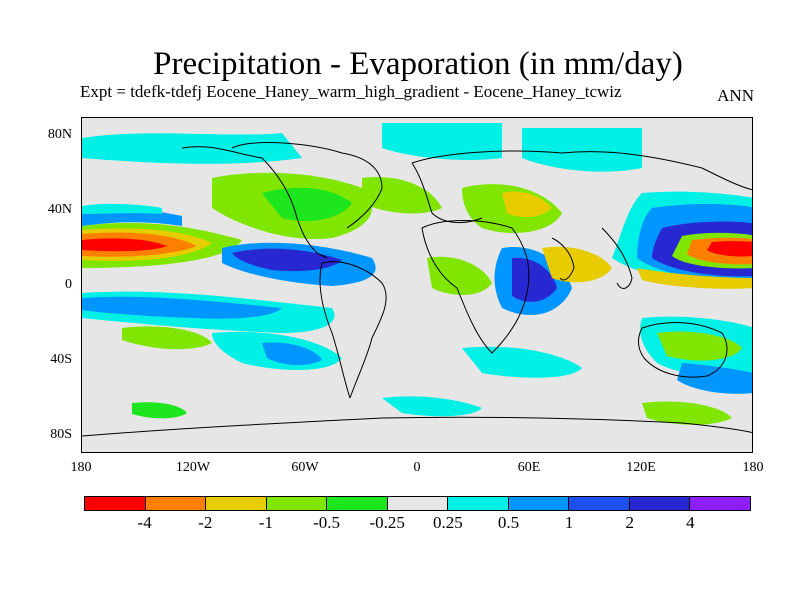 The height and width of the screenshot is (600, 800). What do you see at coordinates (629, 522) in the screenshot?
I see `colorbar-label: 2` at bounding box center [629, 522].